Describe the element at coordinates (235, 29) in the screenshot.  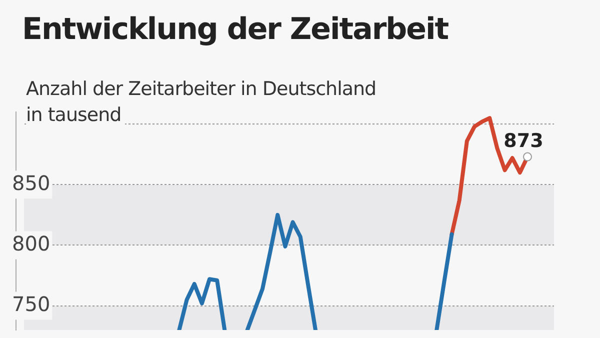
I see `chart-title: Entwicklung der Zeitarbeit` at that location.